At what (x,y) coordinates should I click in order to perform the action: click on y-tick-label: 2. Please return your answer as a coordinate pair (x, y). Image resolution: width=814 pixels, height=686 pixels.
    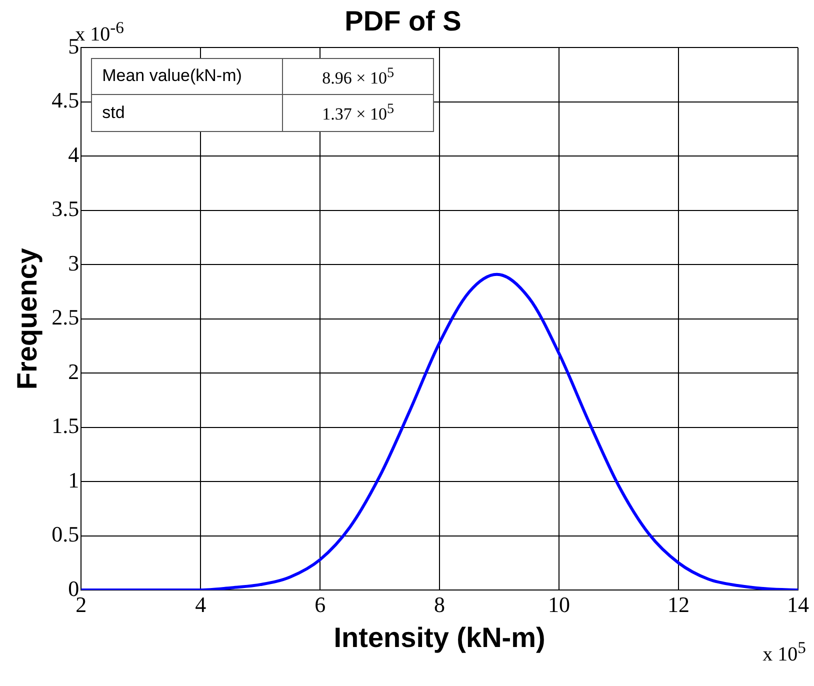
    Looking at the image, I should click on (74, 371).